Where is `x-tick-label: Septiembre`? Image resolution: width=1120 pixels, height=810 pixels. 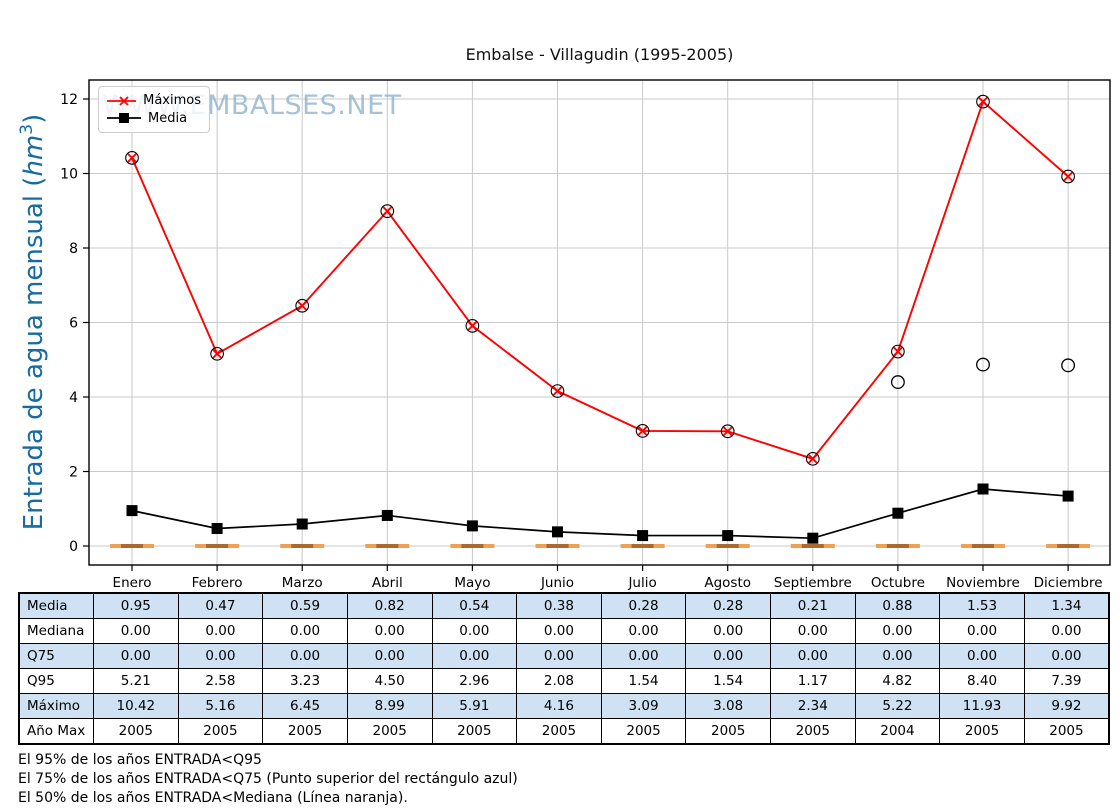
x-tick-label: Septiembre is located at coordinates (813, 583).